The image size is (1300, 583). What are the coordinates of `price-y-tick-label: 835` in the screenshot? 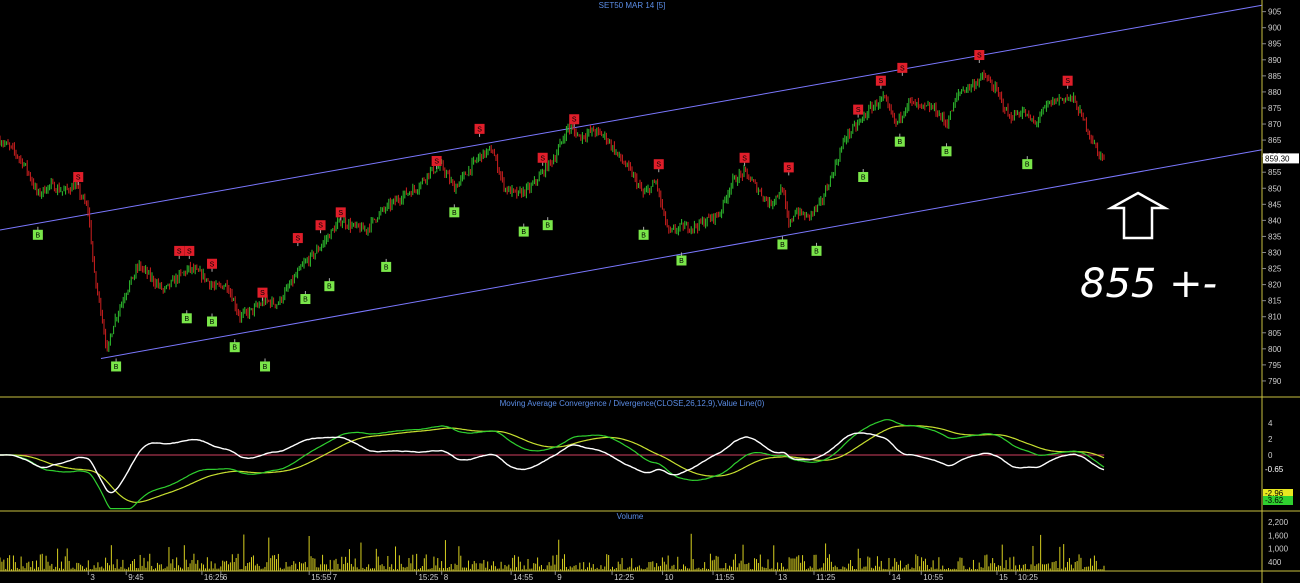 It's located at (1275, 236).